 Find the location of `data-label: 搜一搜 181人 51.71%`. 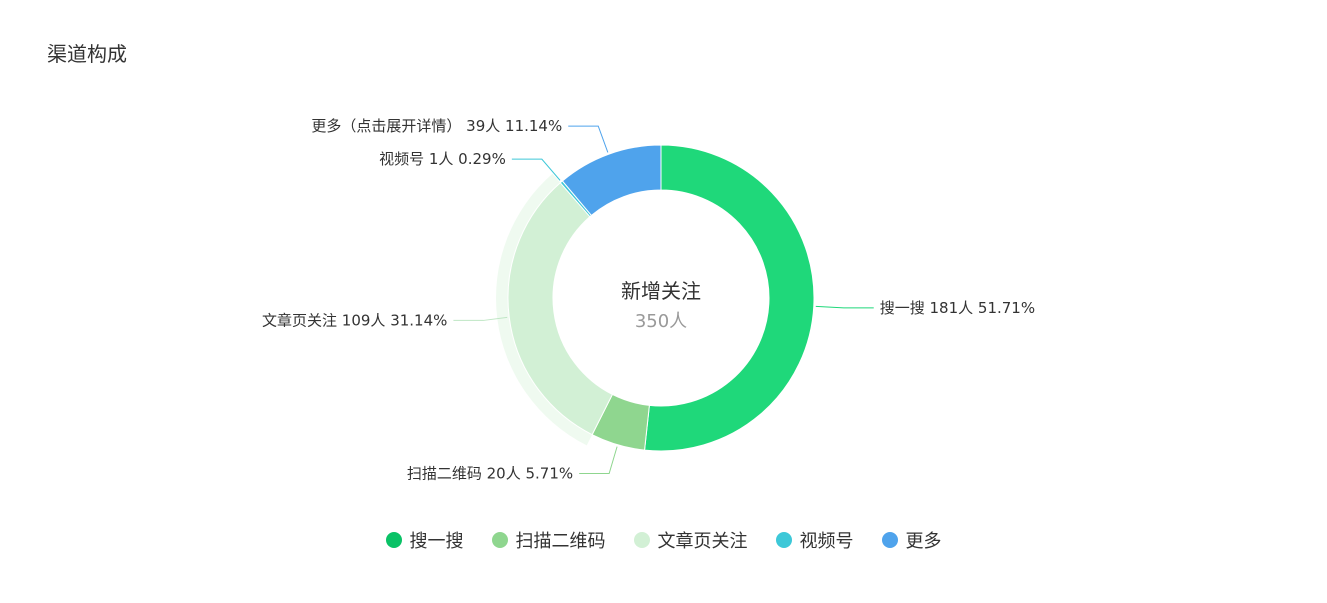

data-label: 搜一搜 181人 51.71% is located at coordinates (957, 308).